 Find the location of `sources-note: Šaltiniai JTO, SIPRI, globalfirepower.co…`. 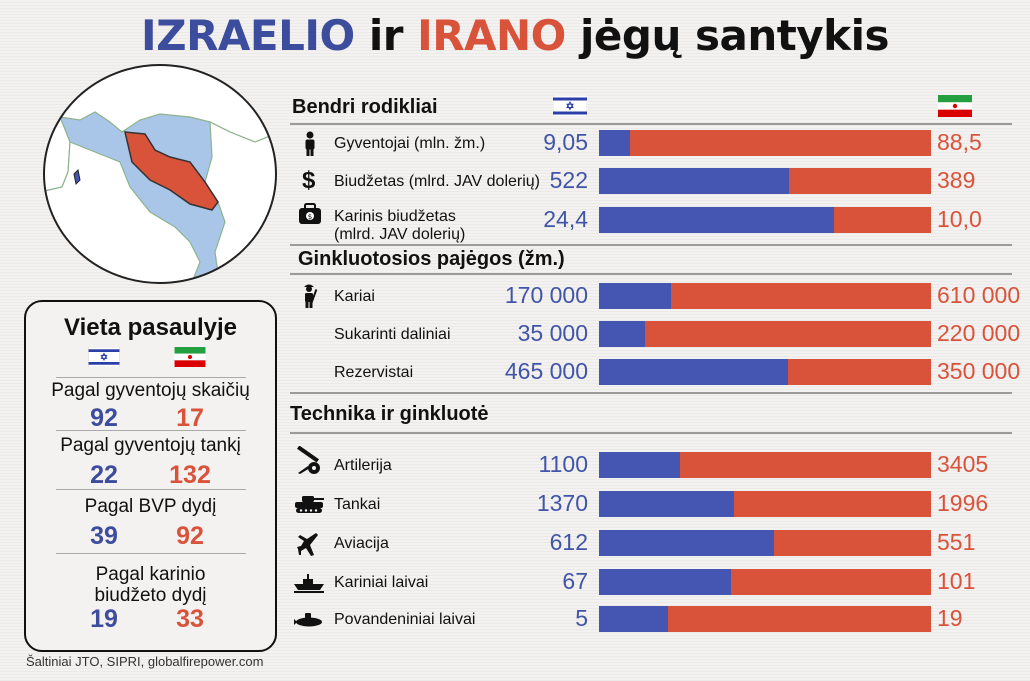

sources-note: Šaltiniai JTO, SIPRI, globalfirepower.co… is located at coordinates (145, 661).